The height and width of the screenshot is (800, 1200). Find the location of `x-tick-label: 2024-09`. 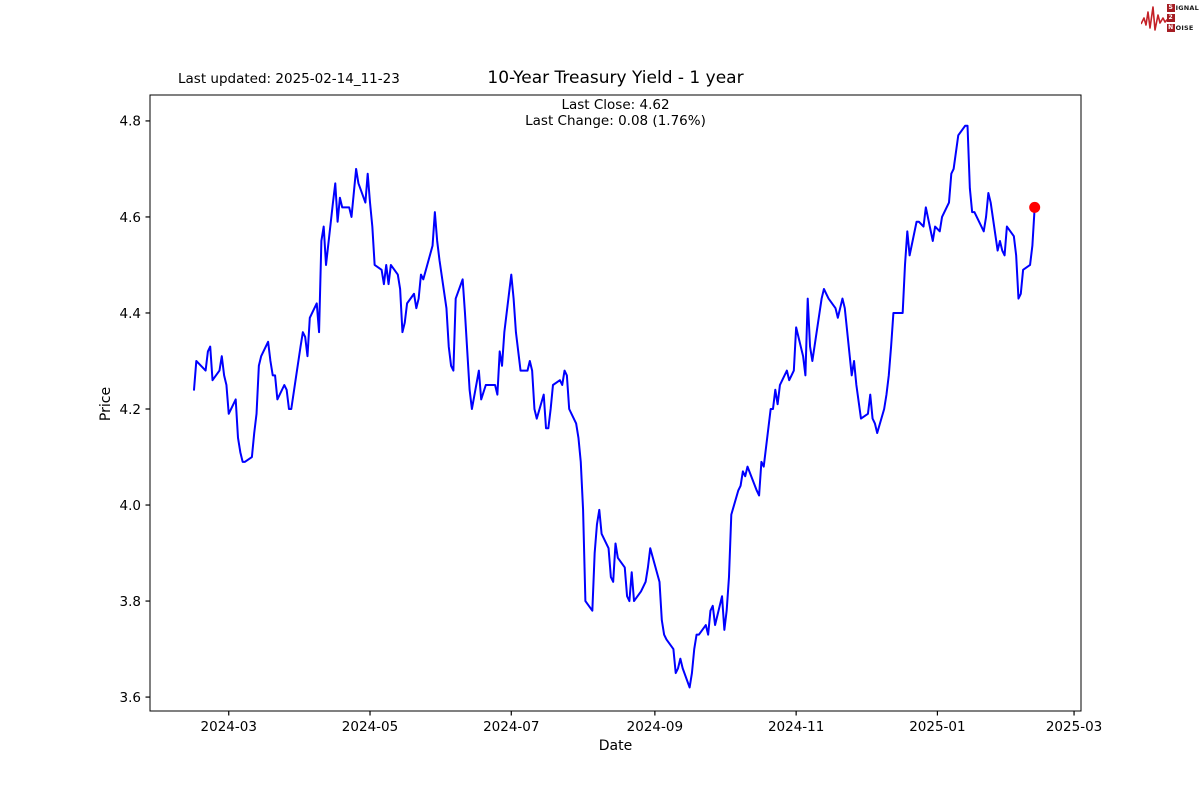

x-tick-label: 2024-09 is located at coordinates (655, 727).